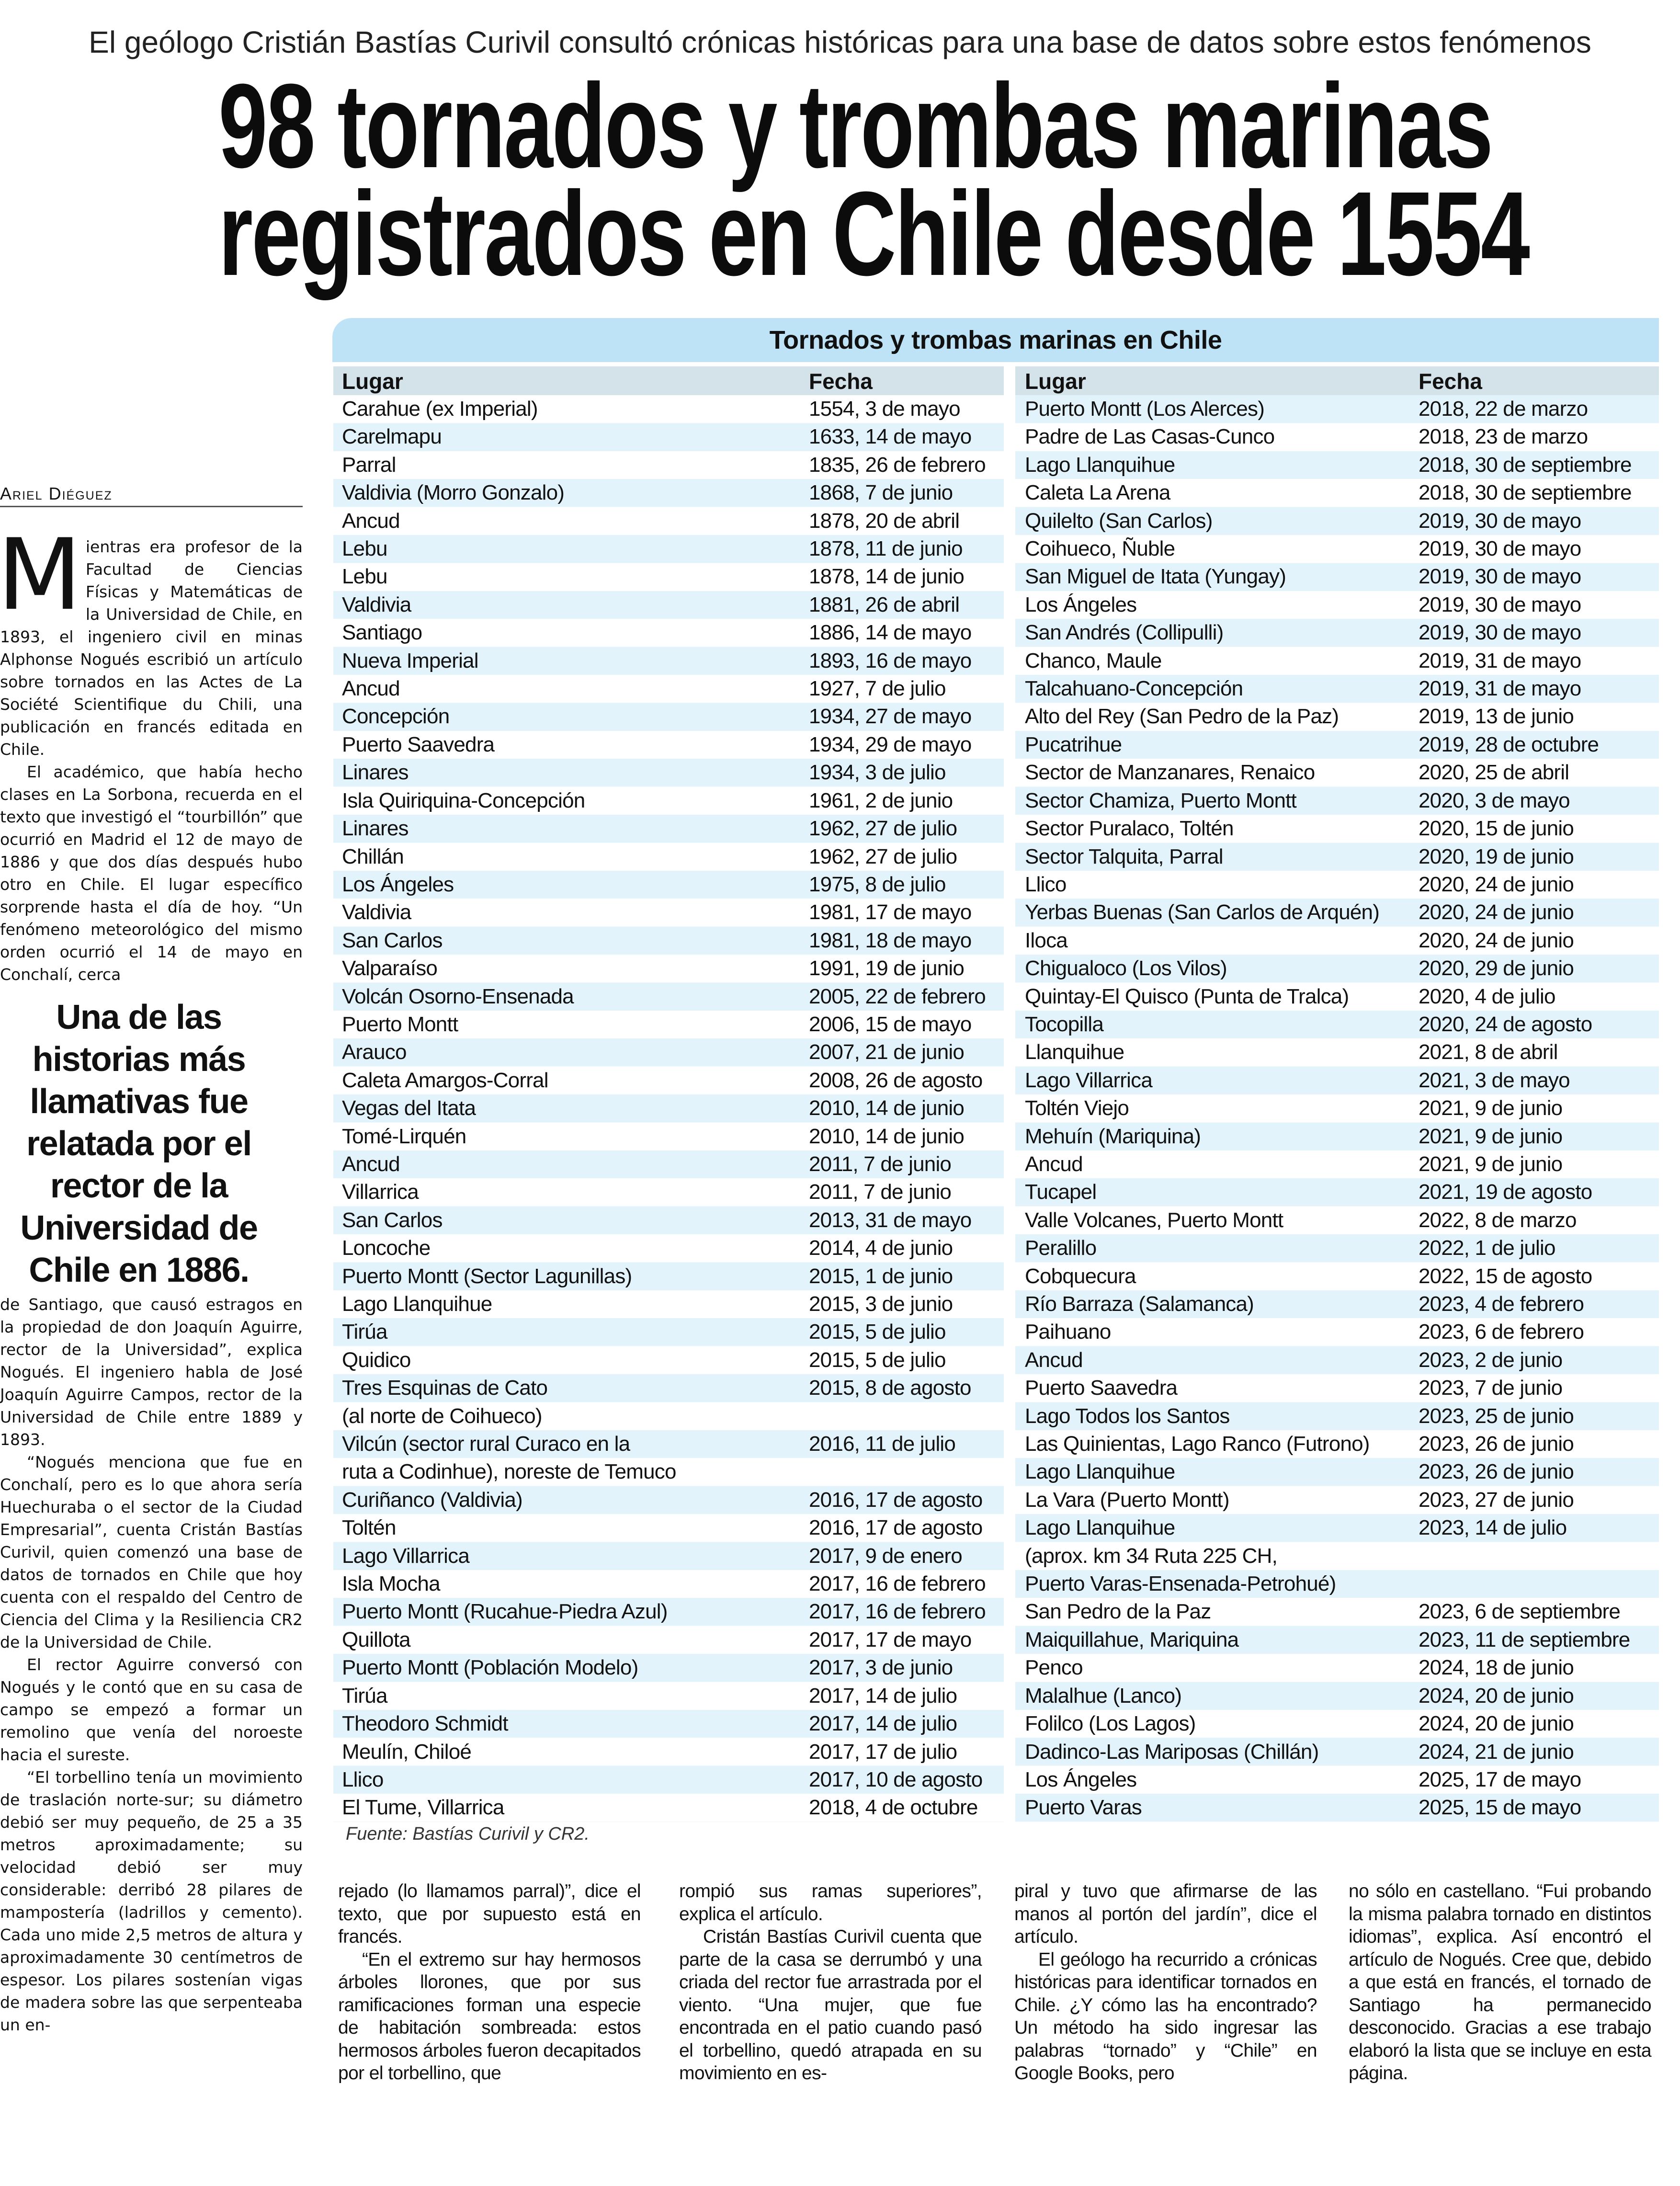 This screenshot has width=1680, height=2186. I want to click on cell-lugar: Tucapel, so click(1217, 1192).